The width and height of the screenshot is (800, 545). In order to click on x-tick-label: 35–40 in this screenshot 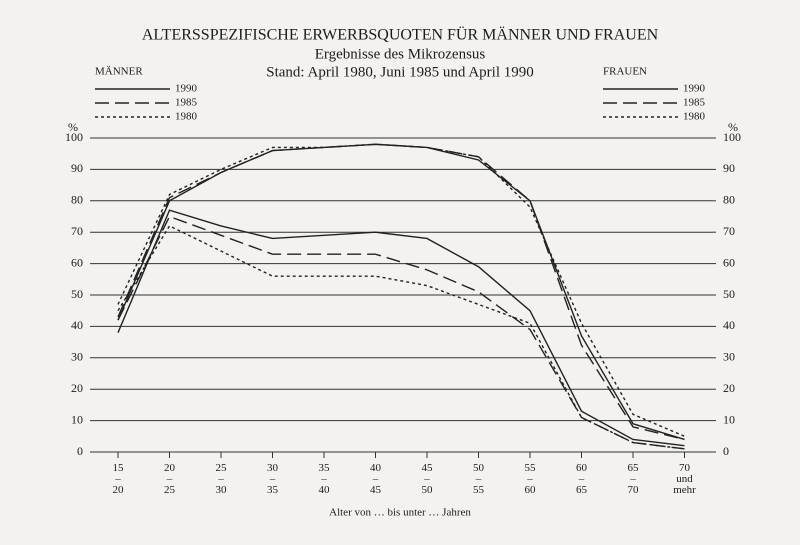, I will do `click(325, 479)`.